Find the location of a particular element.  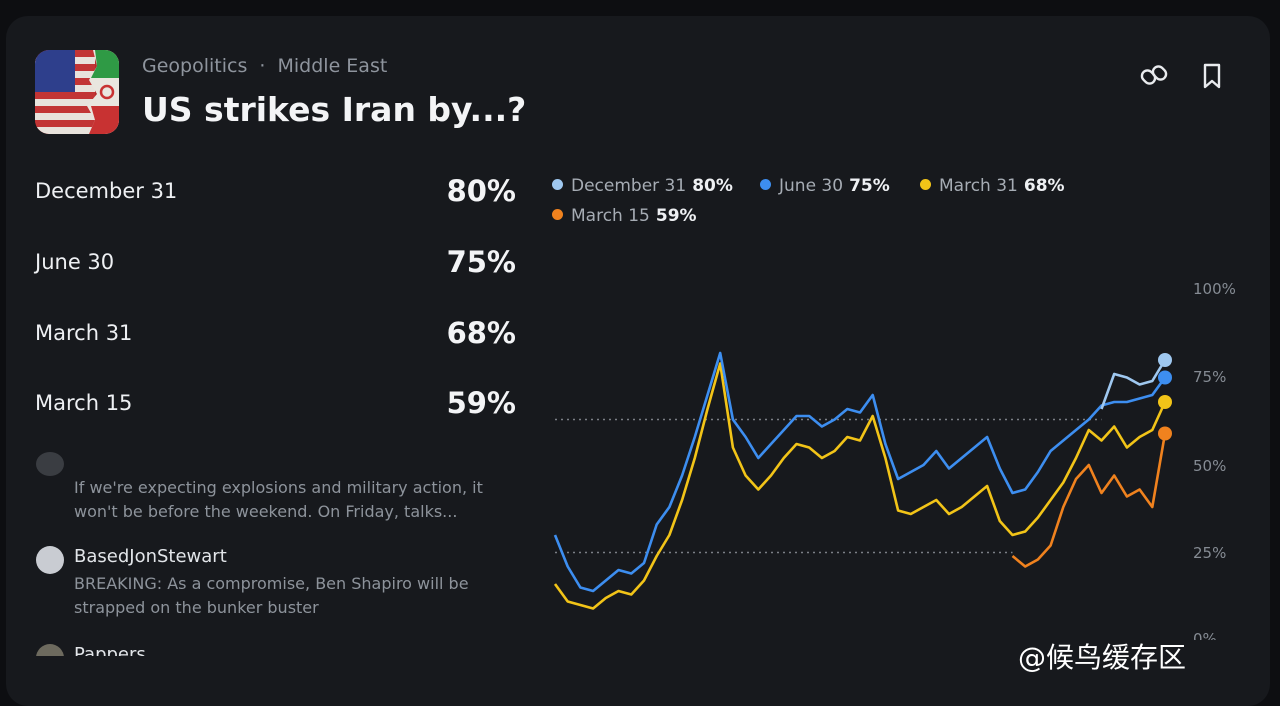

y-tick-label: 0% is located at coordinates (1205, 635).